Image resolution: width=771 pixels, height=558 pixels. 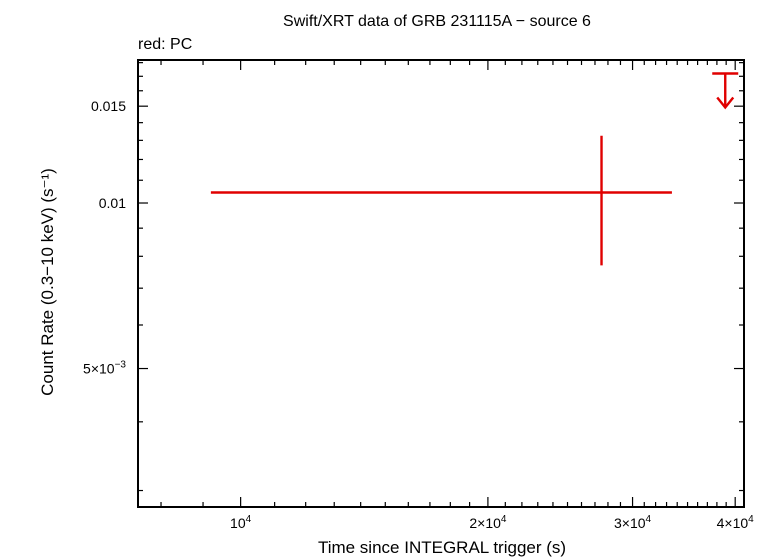 I want to click on x-axis-label: Time since INTEGRAL trigger (s), so click(x=442, y=547).